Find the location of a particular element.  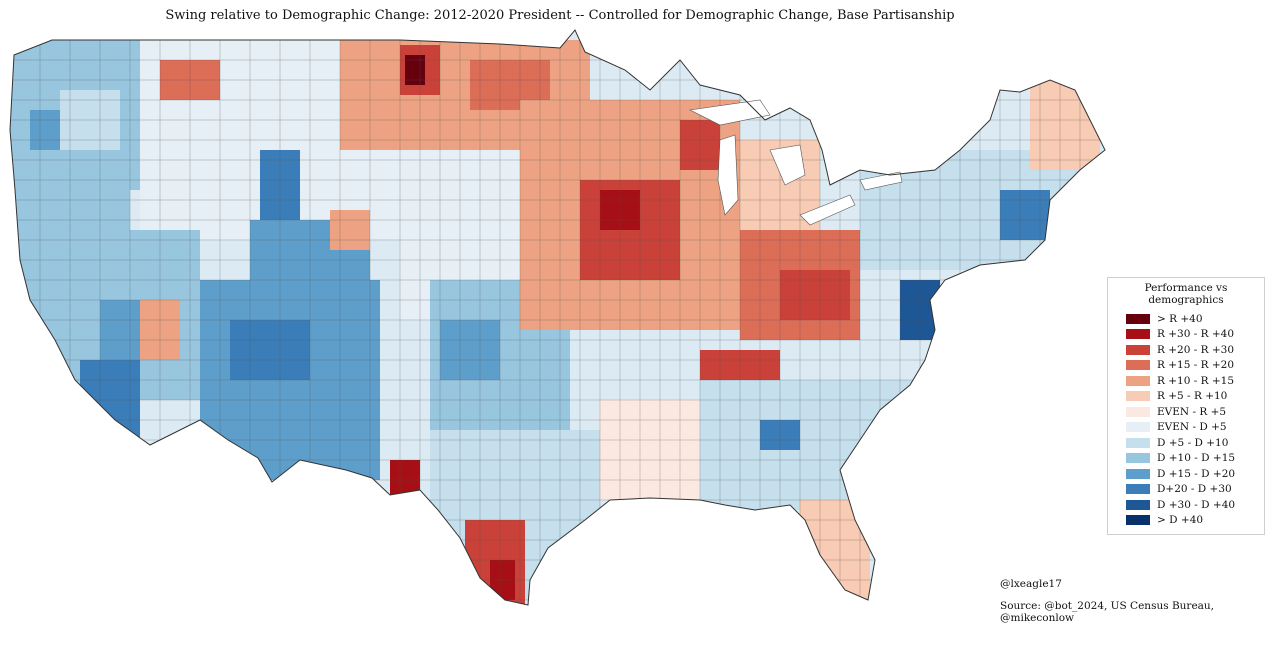

lake-erie is located at coordinates (827, 210).